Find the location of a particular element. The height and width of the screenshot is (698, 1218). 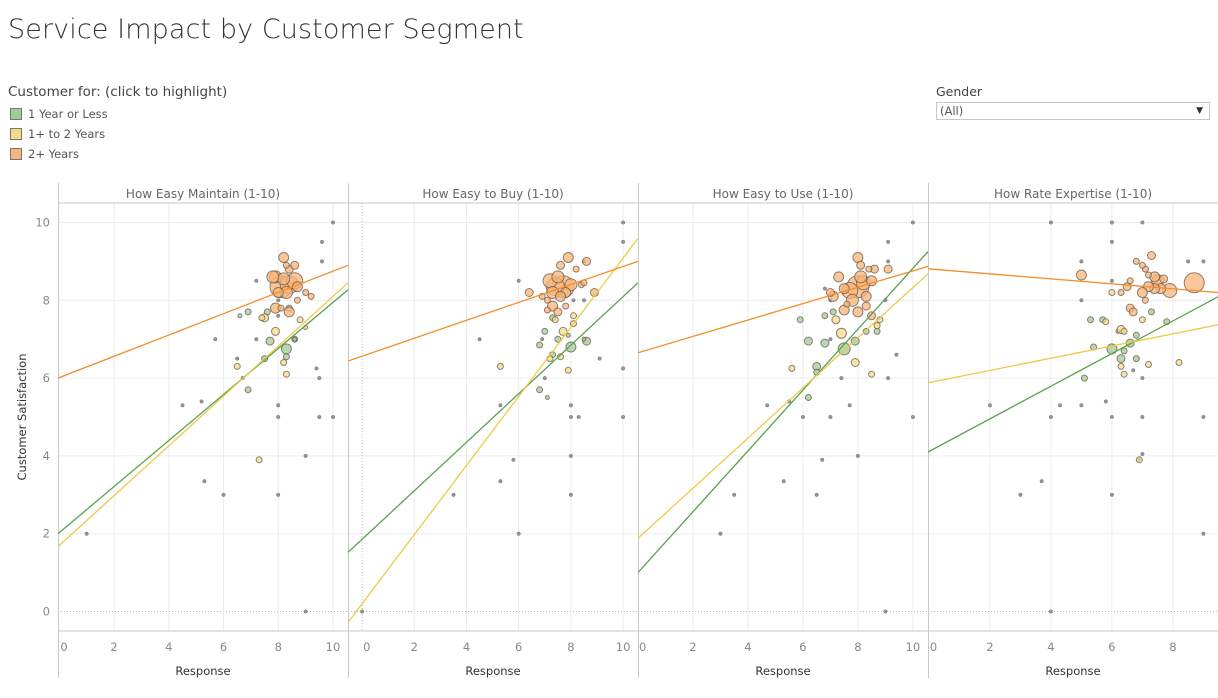

legend-item-1-to-2-years: 1+ to 2 Years is located at coordinates (117, 134).